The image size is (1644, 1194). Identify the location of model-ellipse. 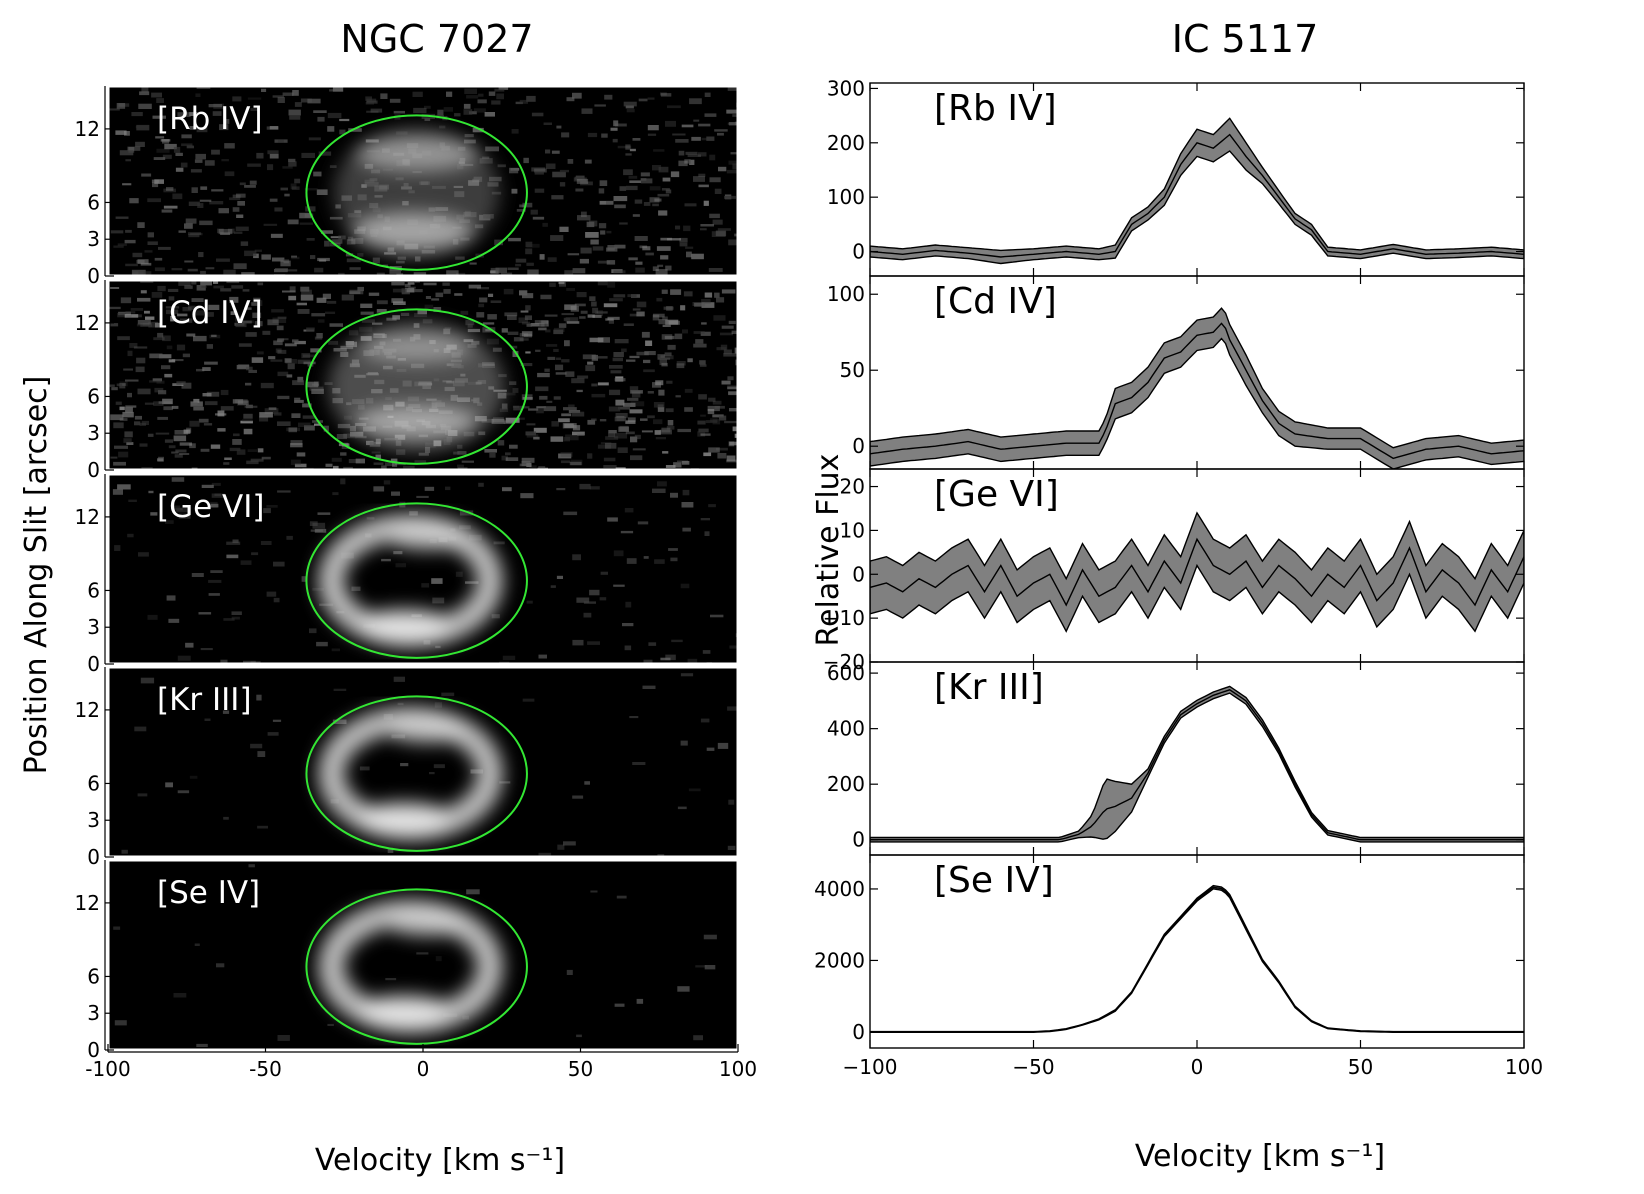
(416, 773).